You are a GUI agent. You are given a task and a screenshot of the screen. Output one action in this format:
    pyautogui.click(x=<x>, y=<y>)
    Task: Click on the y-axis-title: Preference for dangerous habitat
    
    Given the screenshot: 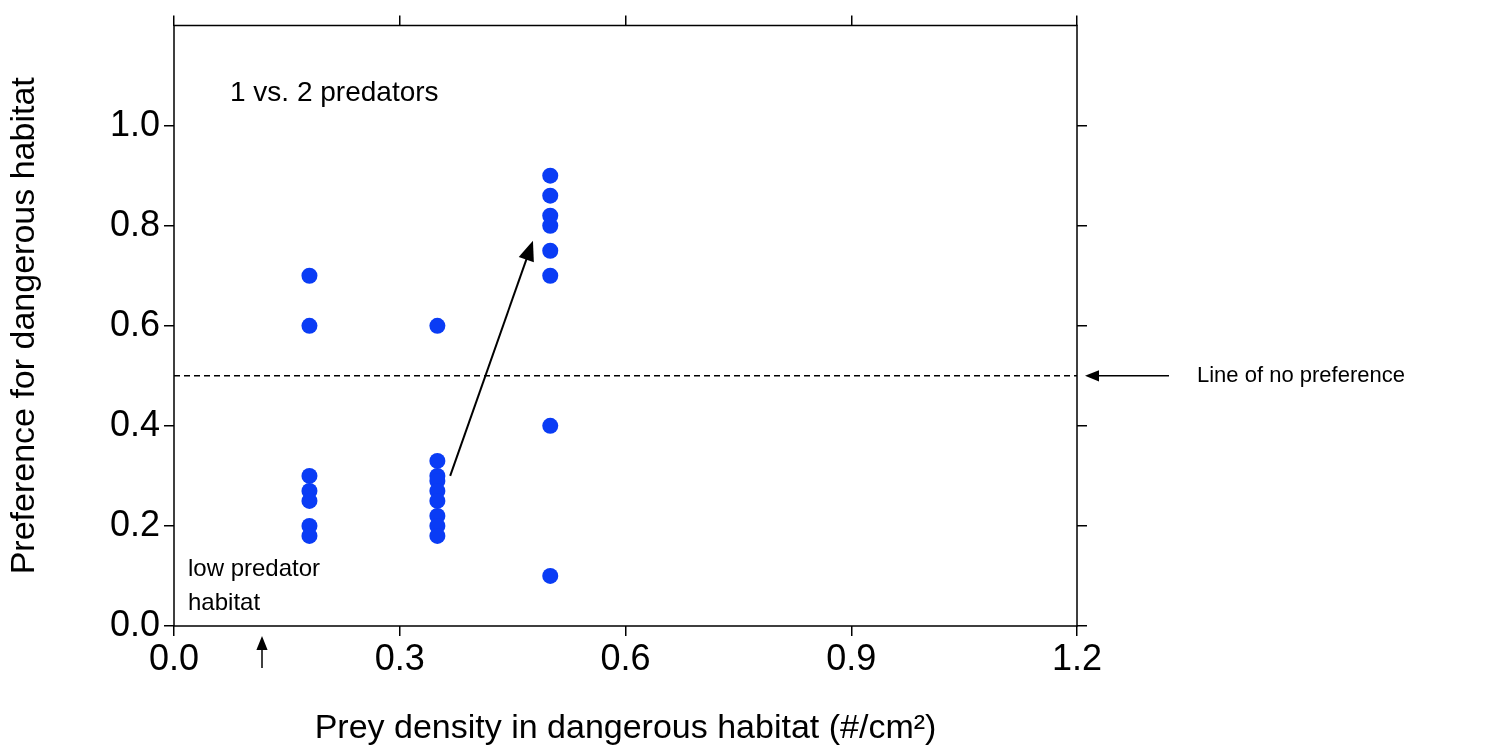 What is the action you would take?
    pyautogui.click(x=21, y=325)
    